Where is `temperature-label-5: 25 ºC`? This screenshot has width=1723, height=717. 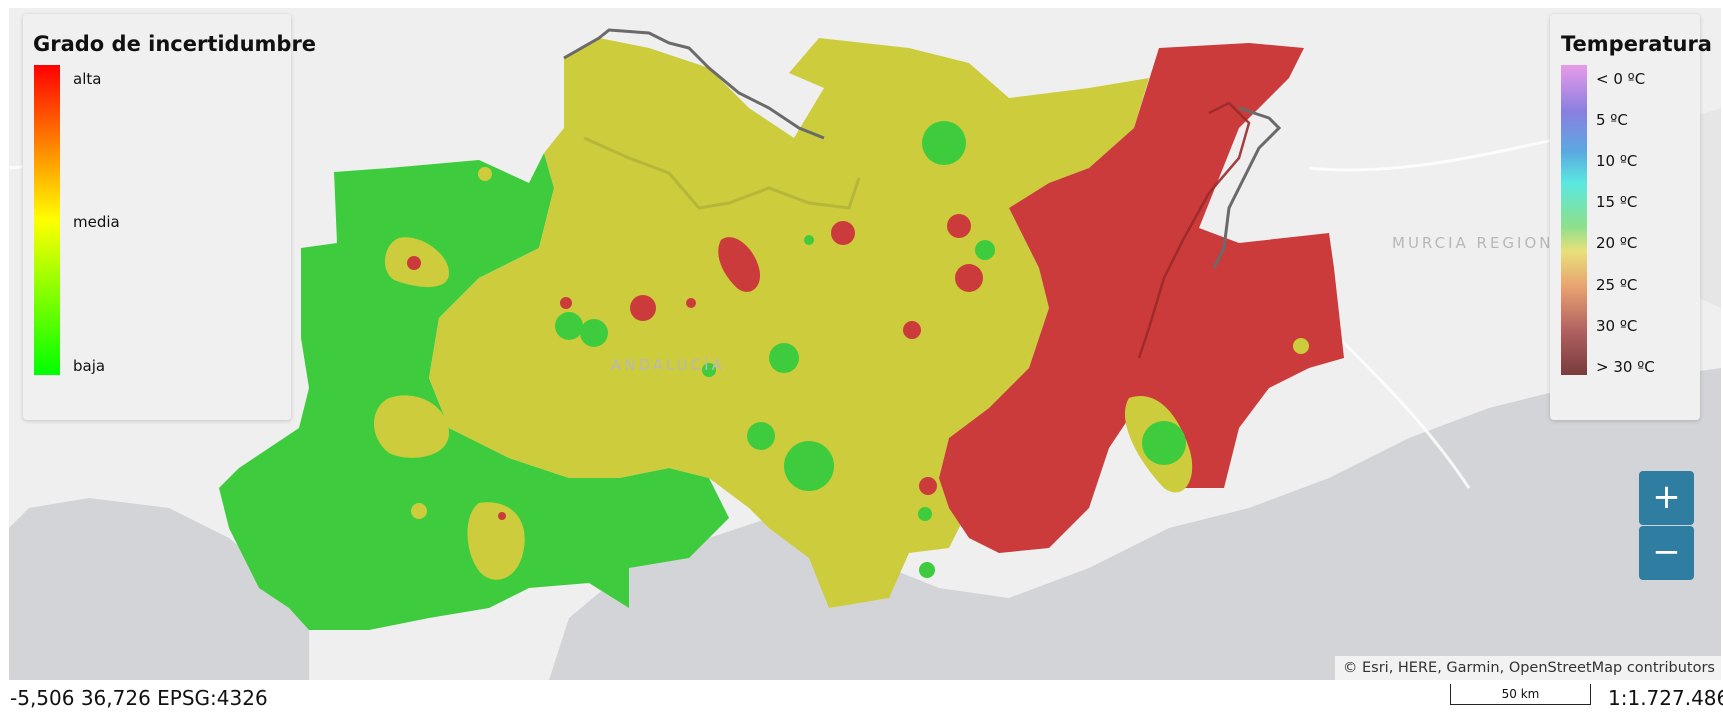
temperature-label-5: 25 ºC is located at coordinates (1617, 284).